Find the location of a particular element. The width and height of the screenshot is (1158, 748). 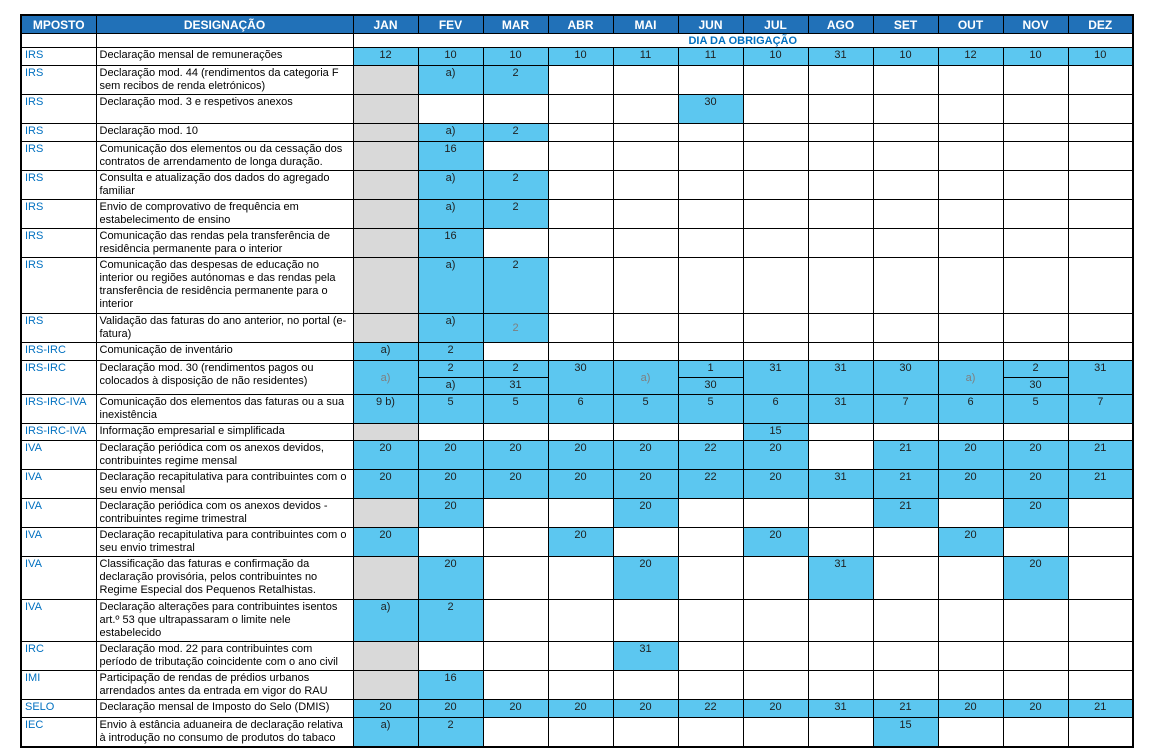

column-header-mai: MAI is located at coordinates (645, 24).